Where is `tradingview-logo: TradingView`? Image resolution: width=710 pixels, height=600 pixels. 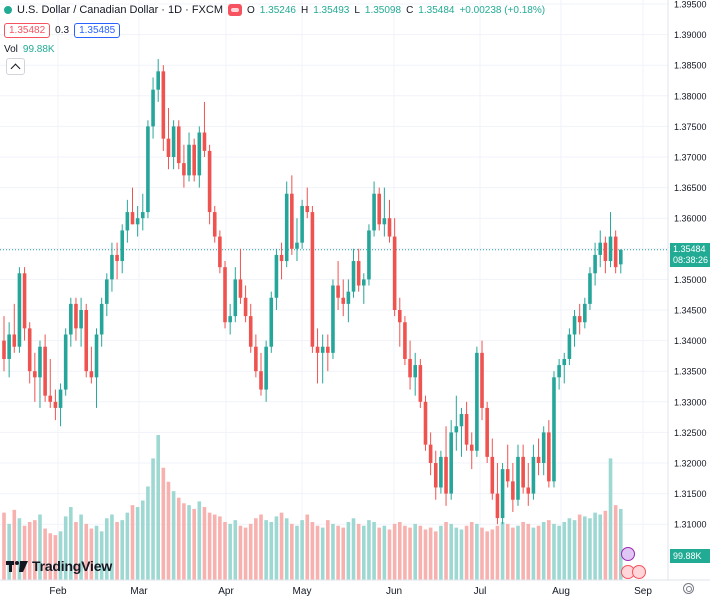
tradingview-logo: TradingView is located at coordinates (59, 566).